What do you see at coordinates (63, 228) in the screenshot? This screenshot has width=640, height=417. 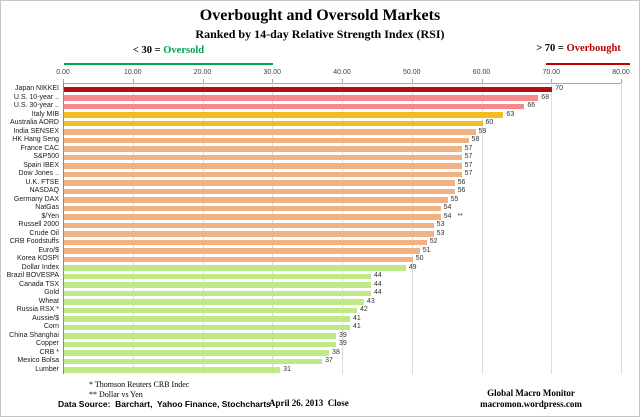 I see `category-axis-line` at bounding box center [63, 228].